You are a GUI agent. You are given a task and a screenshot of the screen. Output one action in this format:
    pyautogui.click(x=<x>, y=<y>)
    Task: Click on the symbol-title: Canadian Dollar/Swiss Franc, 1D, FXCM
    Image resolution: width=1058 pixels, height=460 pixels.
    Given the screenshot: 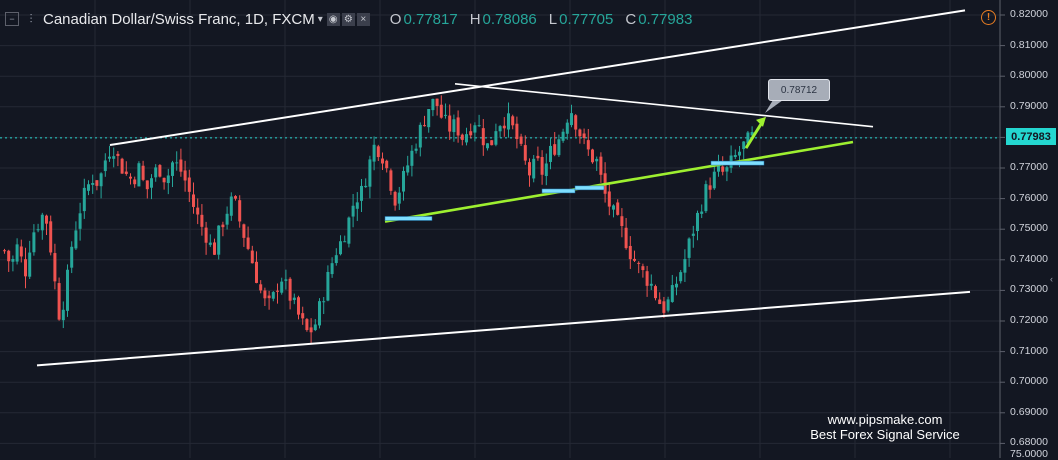 What is the action you would take?
    pyautogui.click(x=179, y=19)
    